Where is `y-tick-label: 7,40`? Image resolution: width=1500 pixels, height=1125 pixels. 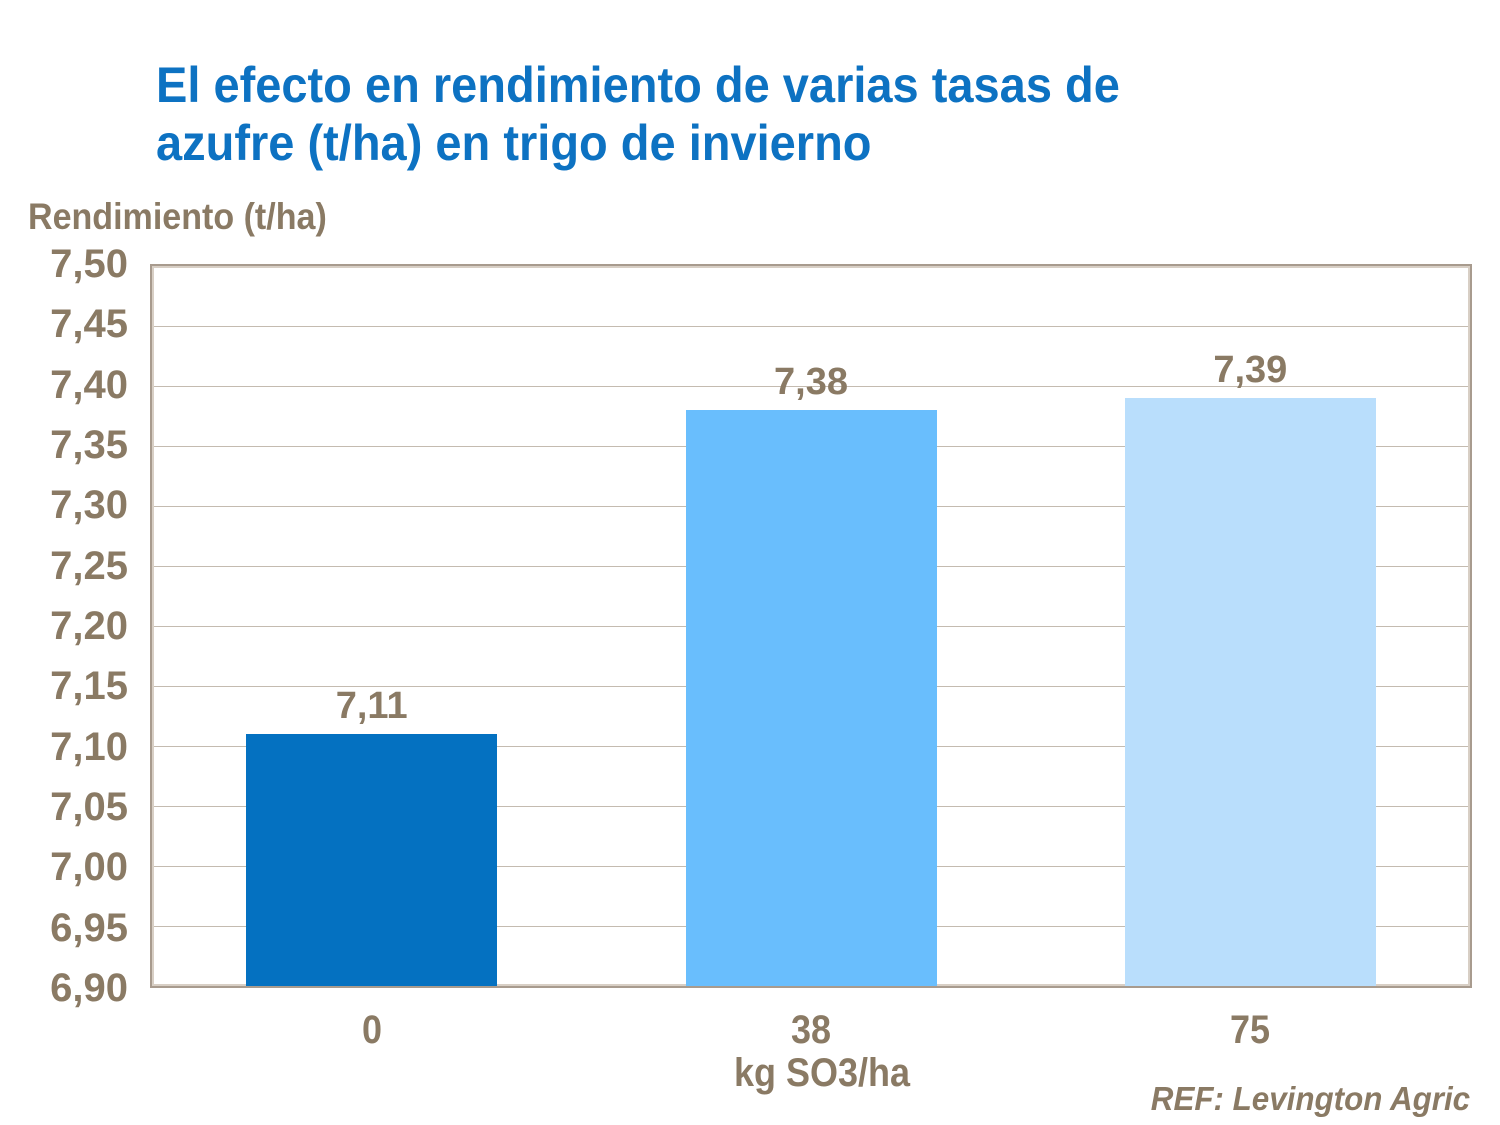
y-tick-label: 7,40 is located at coordinates (89, 384).